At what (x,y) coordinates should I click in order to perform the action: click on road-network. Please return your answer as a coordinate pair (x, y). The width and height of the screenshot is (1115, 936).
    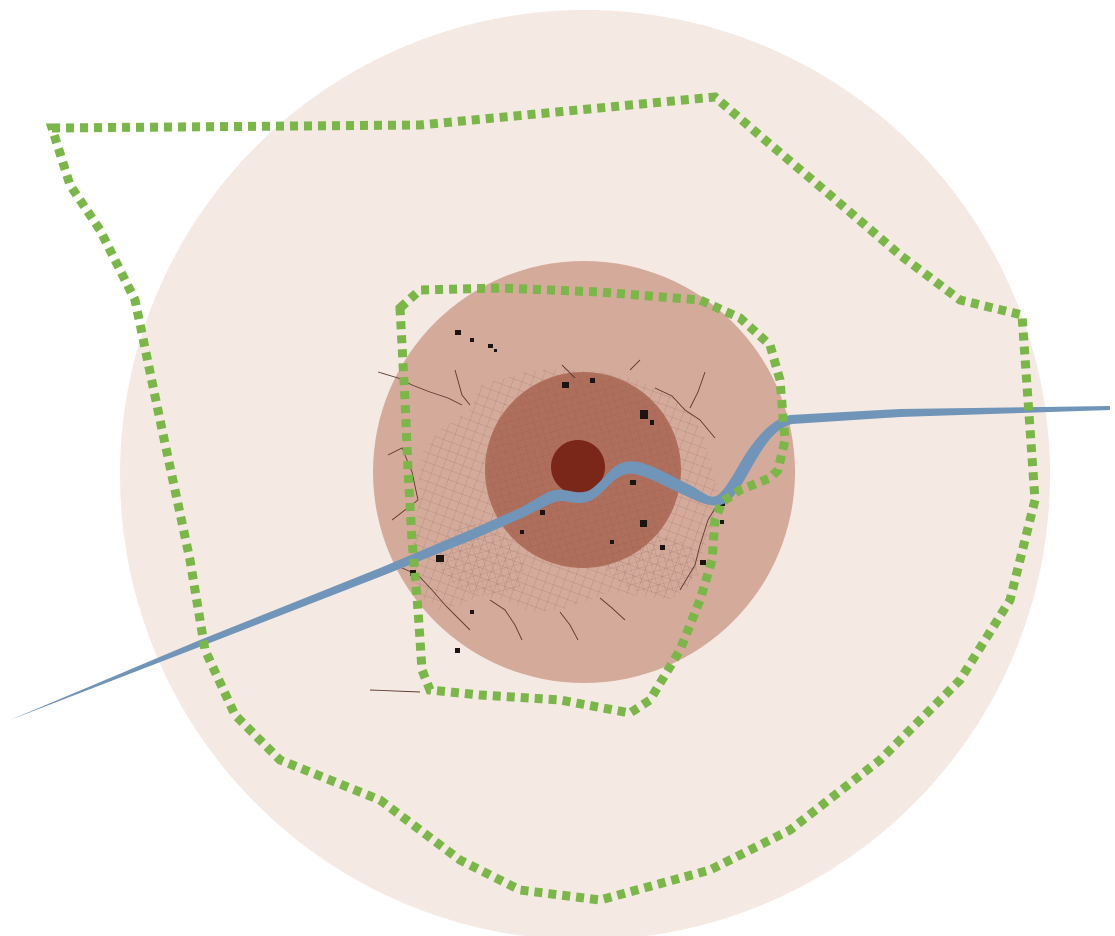
    Looking at the image, I should click on (545, 526).